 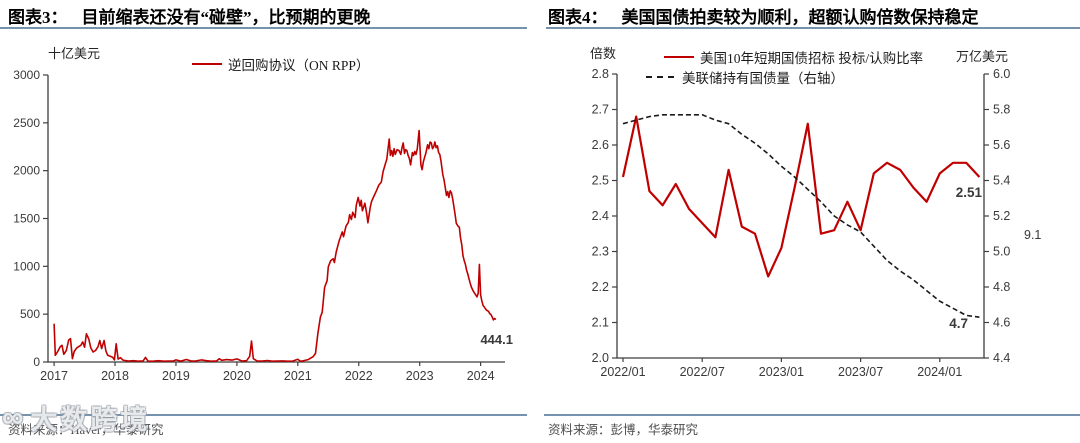 What do you see at coordinates (623, 430) in the screenshot?
I see `figure4-source: 资料来源：彭博，华泰研究` at bounding box center [623, 430].